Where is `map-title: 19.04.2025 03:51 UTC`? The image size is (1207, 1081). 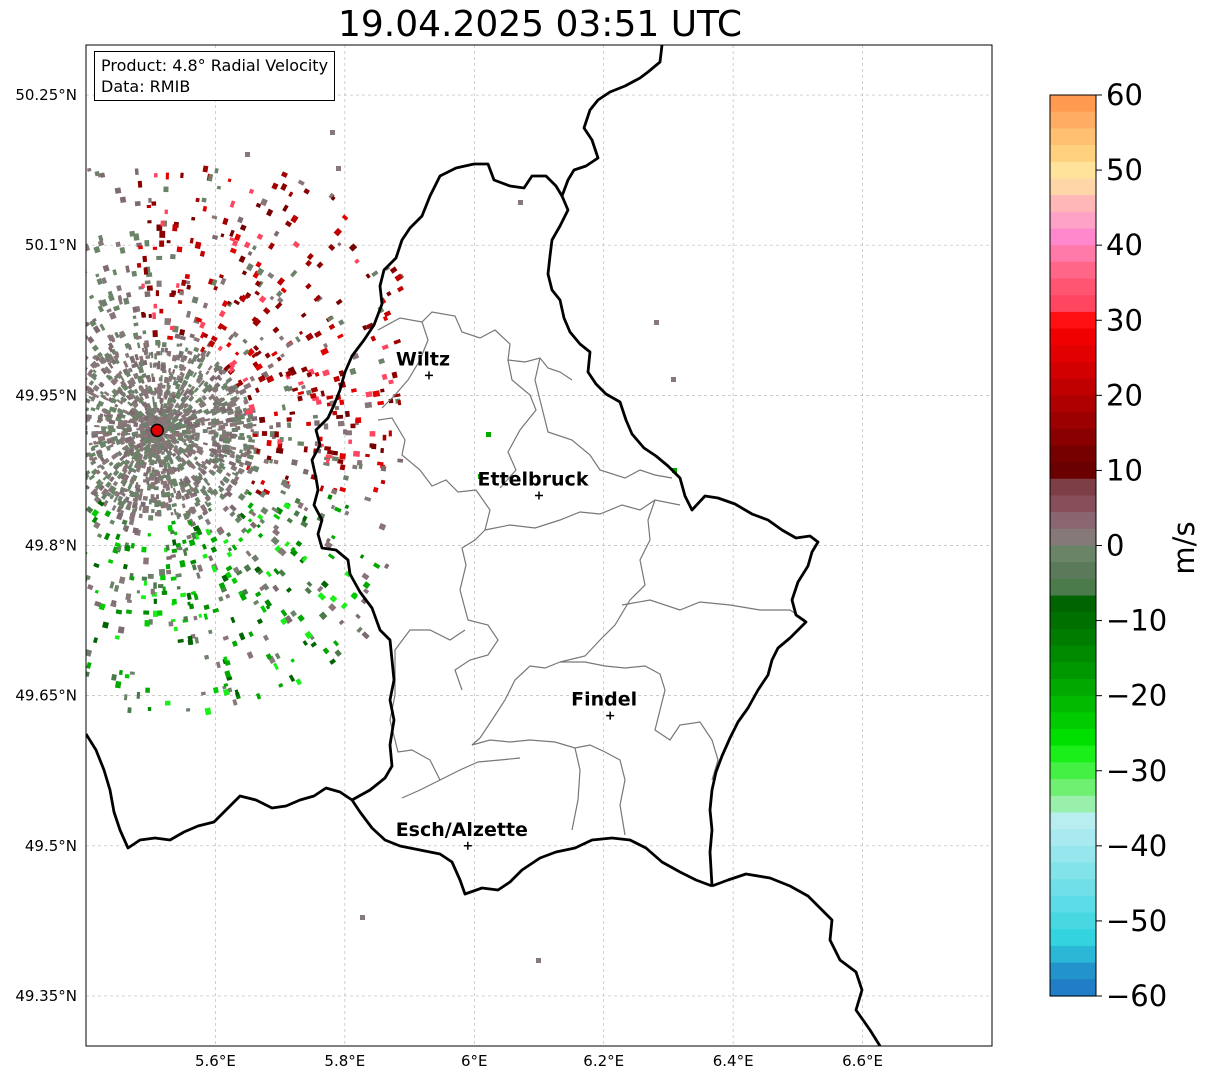
map-title: 19.04.2025 03:51 UTC is located at coordinates (540, 24).